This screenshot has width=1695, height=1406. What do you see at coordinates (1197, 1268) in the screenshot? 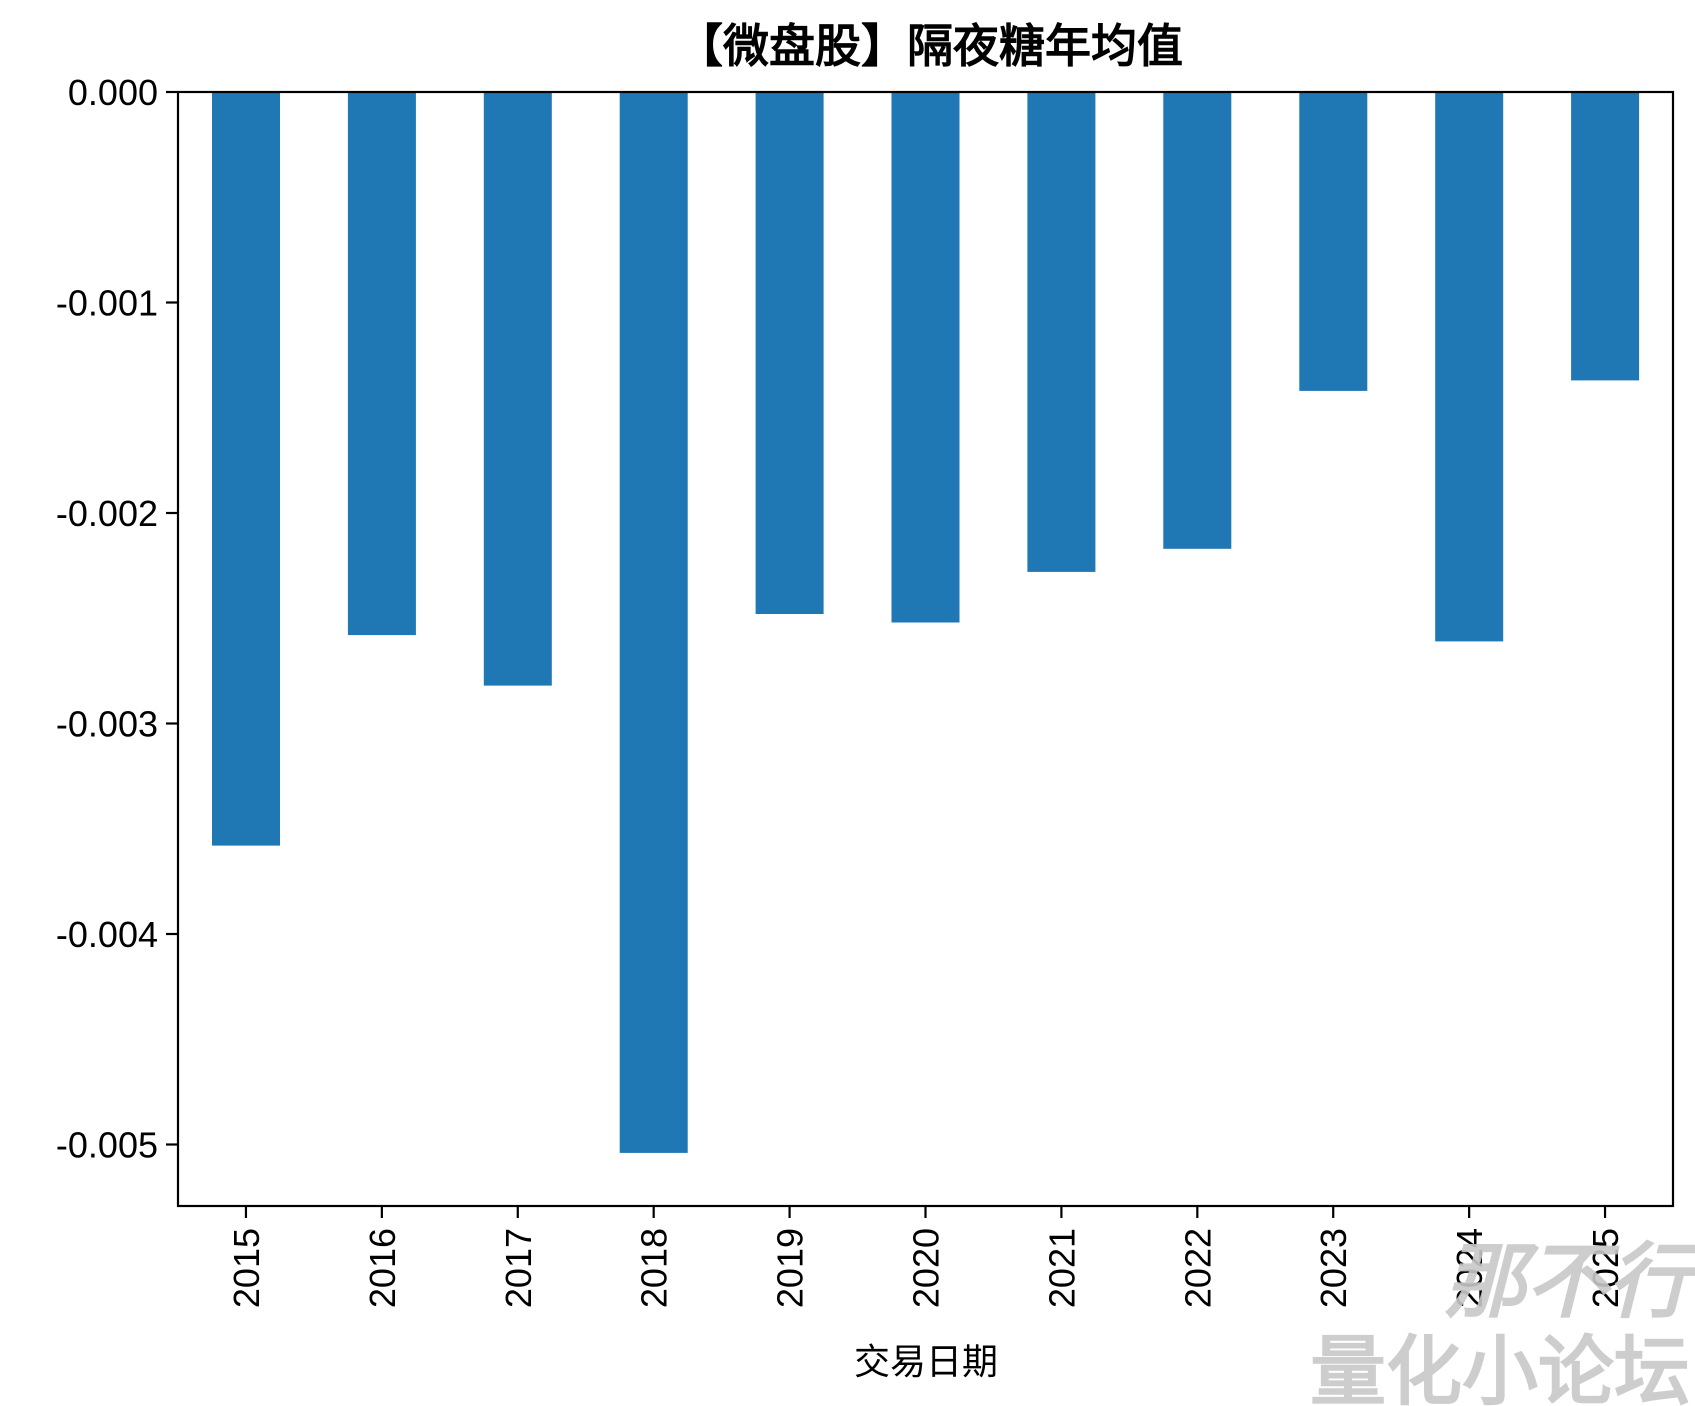
I see `x-tick-label-2022: 2022` at bounding box center [1197, 1268].